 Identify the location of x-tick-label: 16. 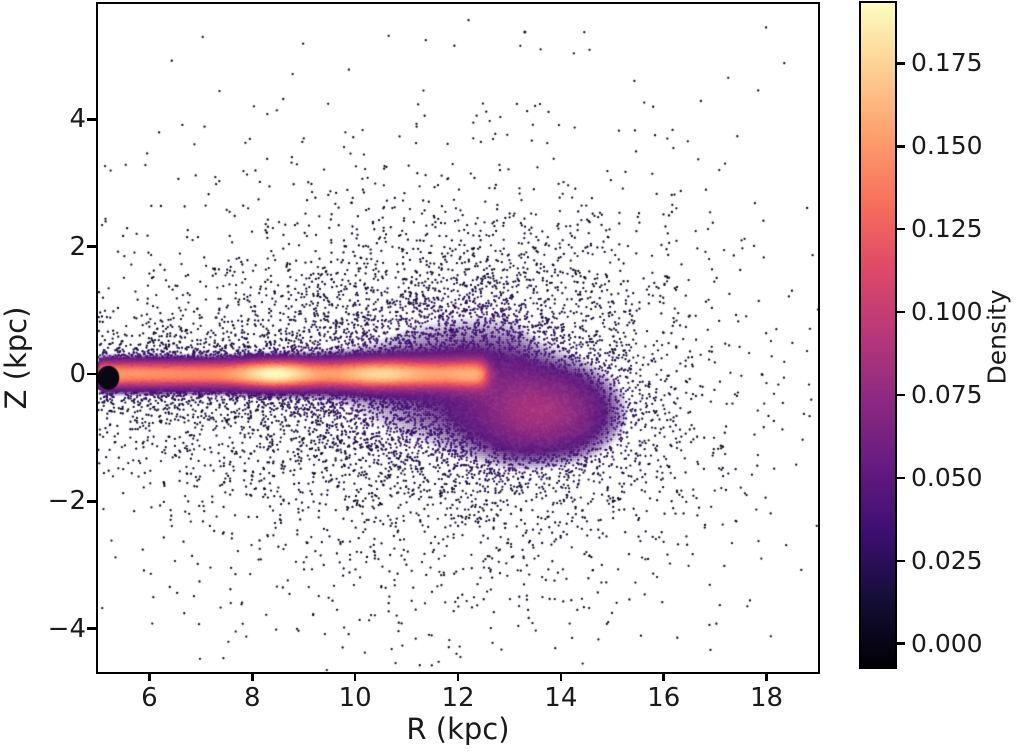
(664, 698).